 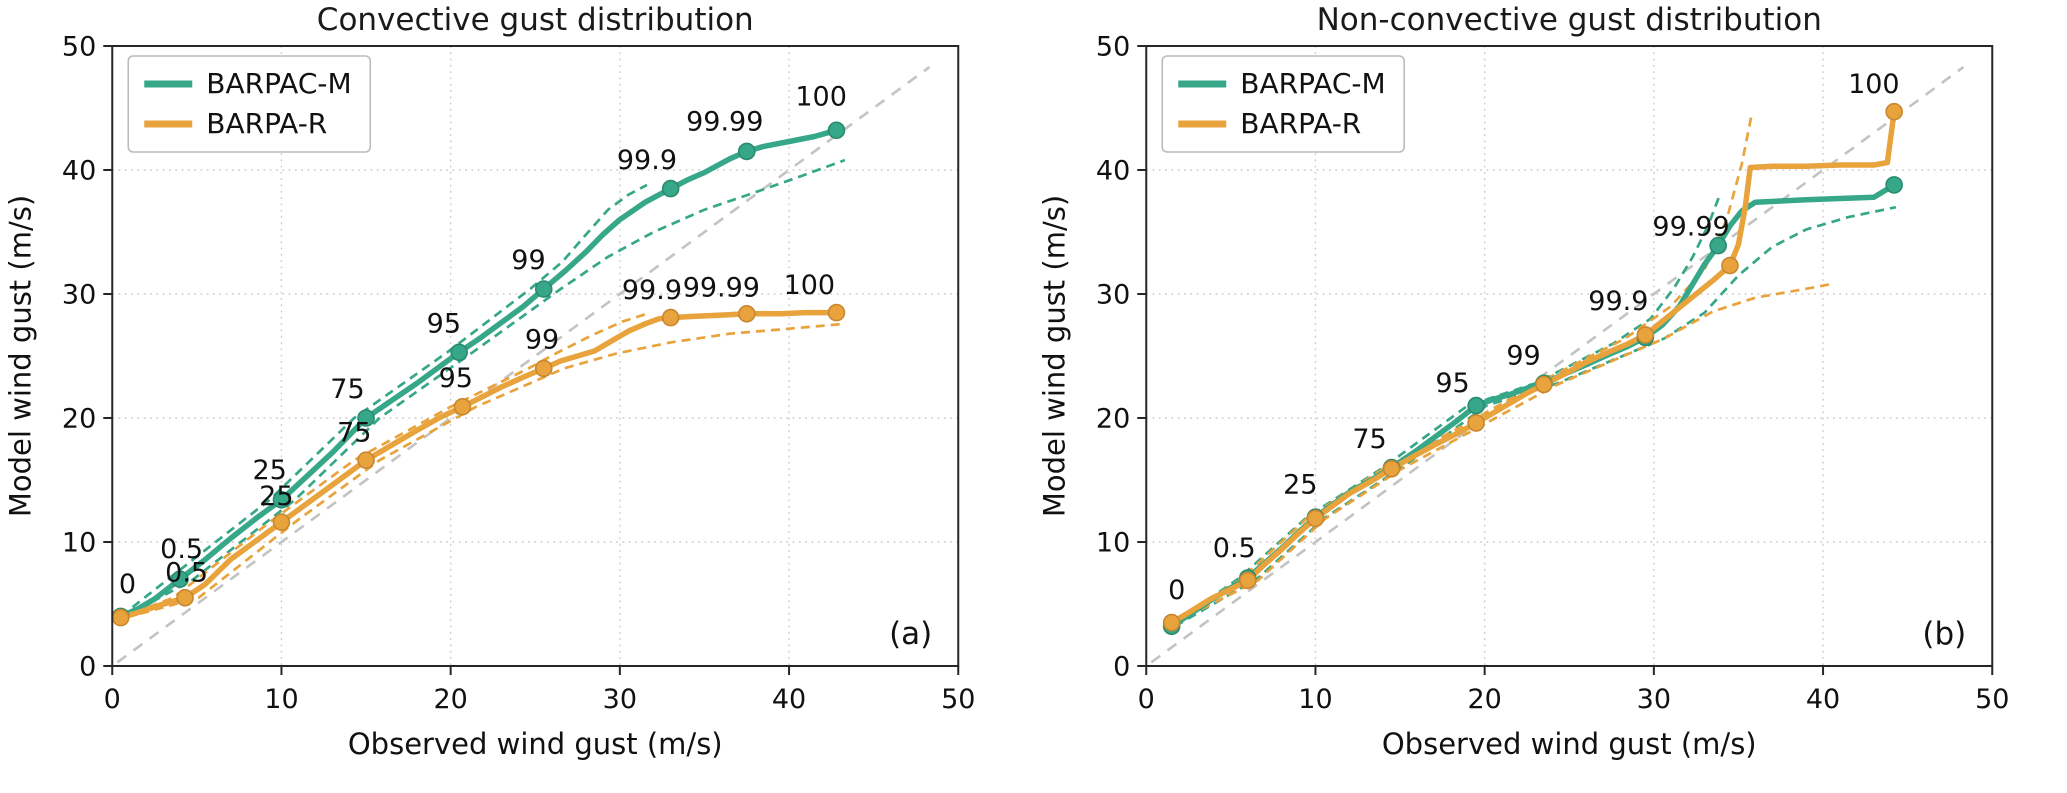 I want to click on x-tick-label: 40, so click(x=789, y=699).